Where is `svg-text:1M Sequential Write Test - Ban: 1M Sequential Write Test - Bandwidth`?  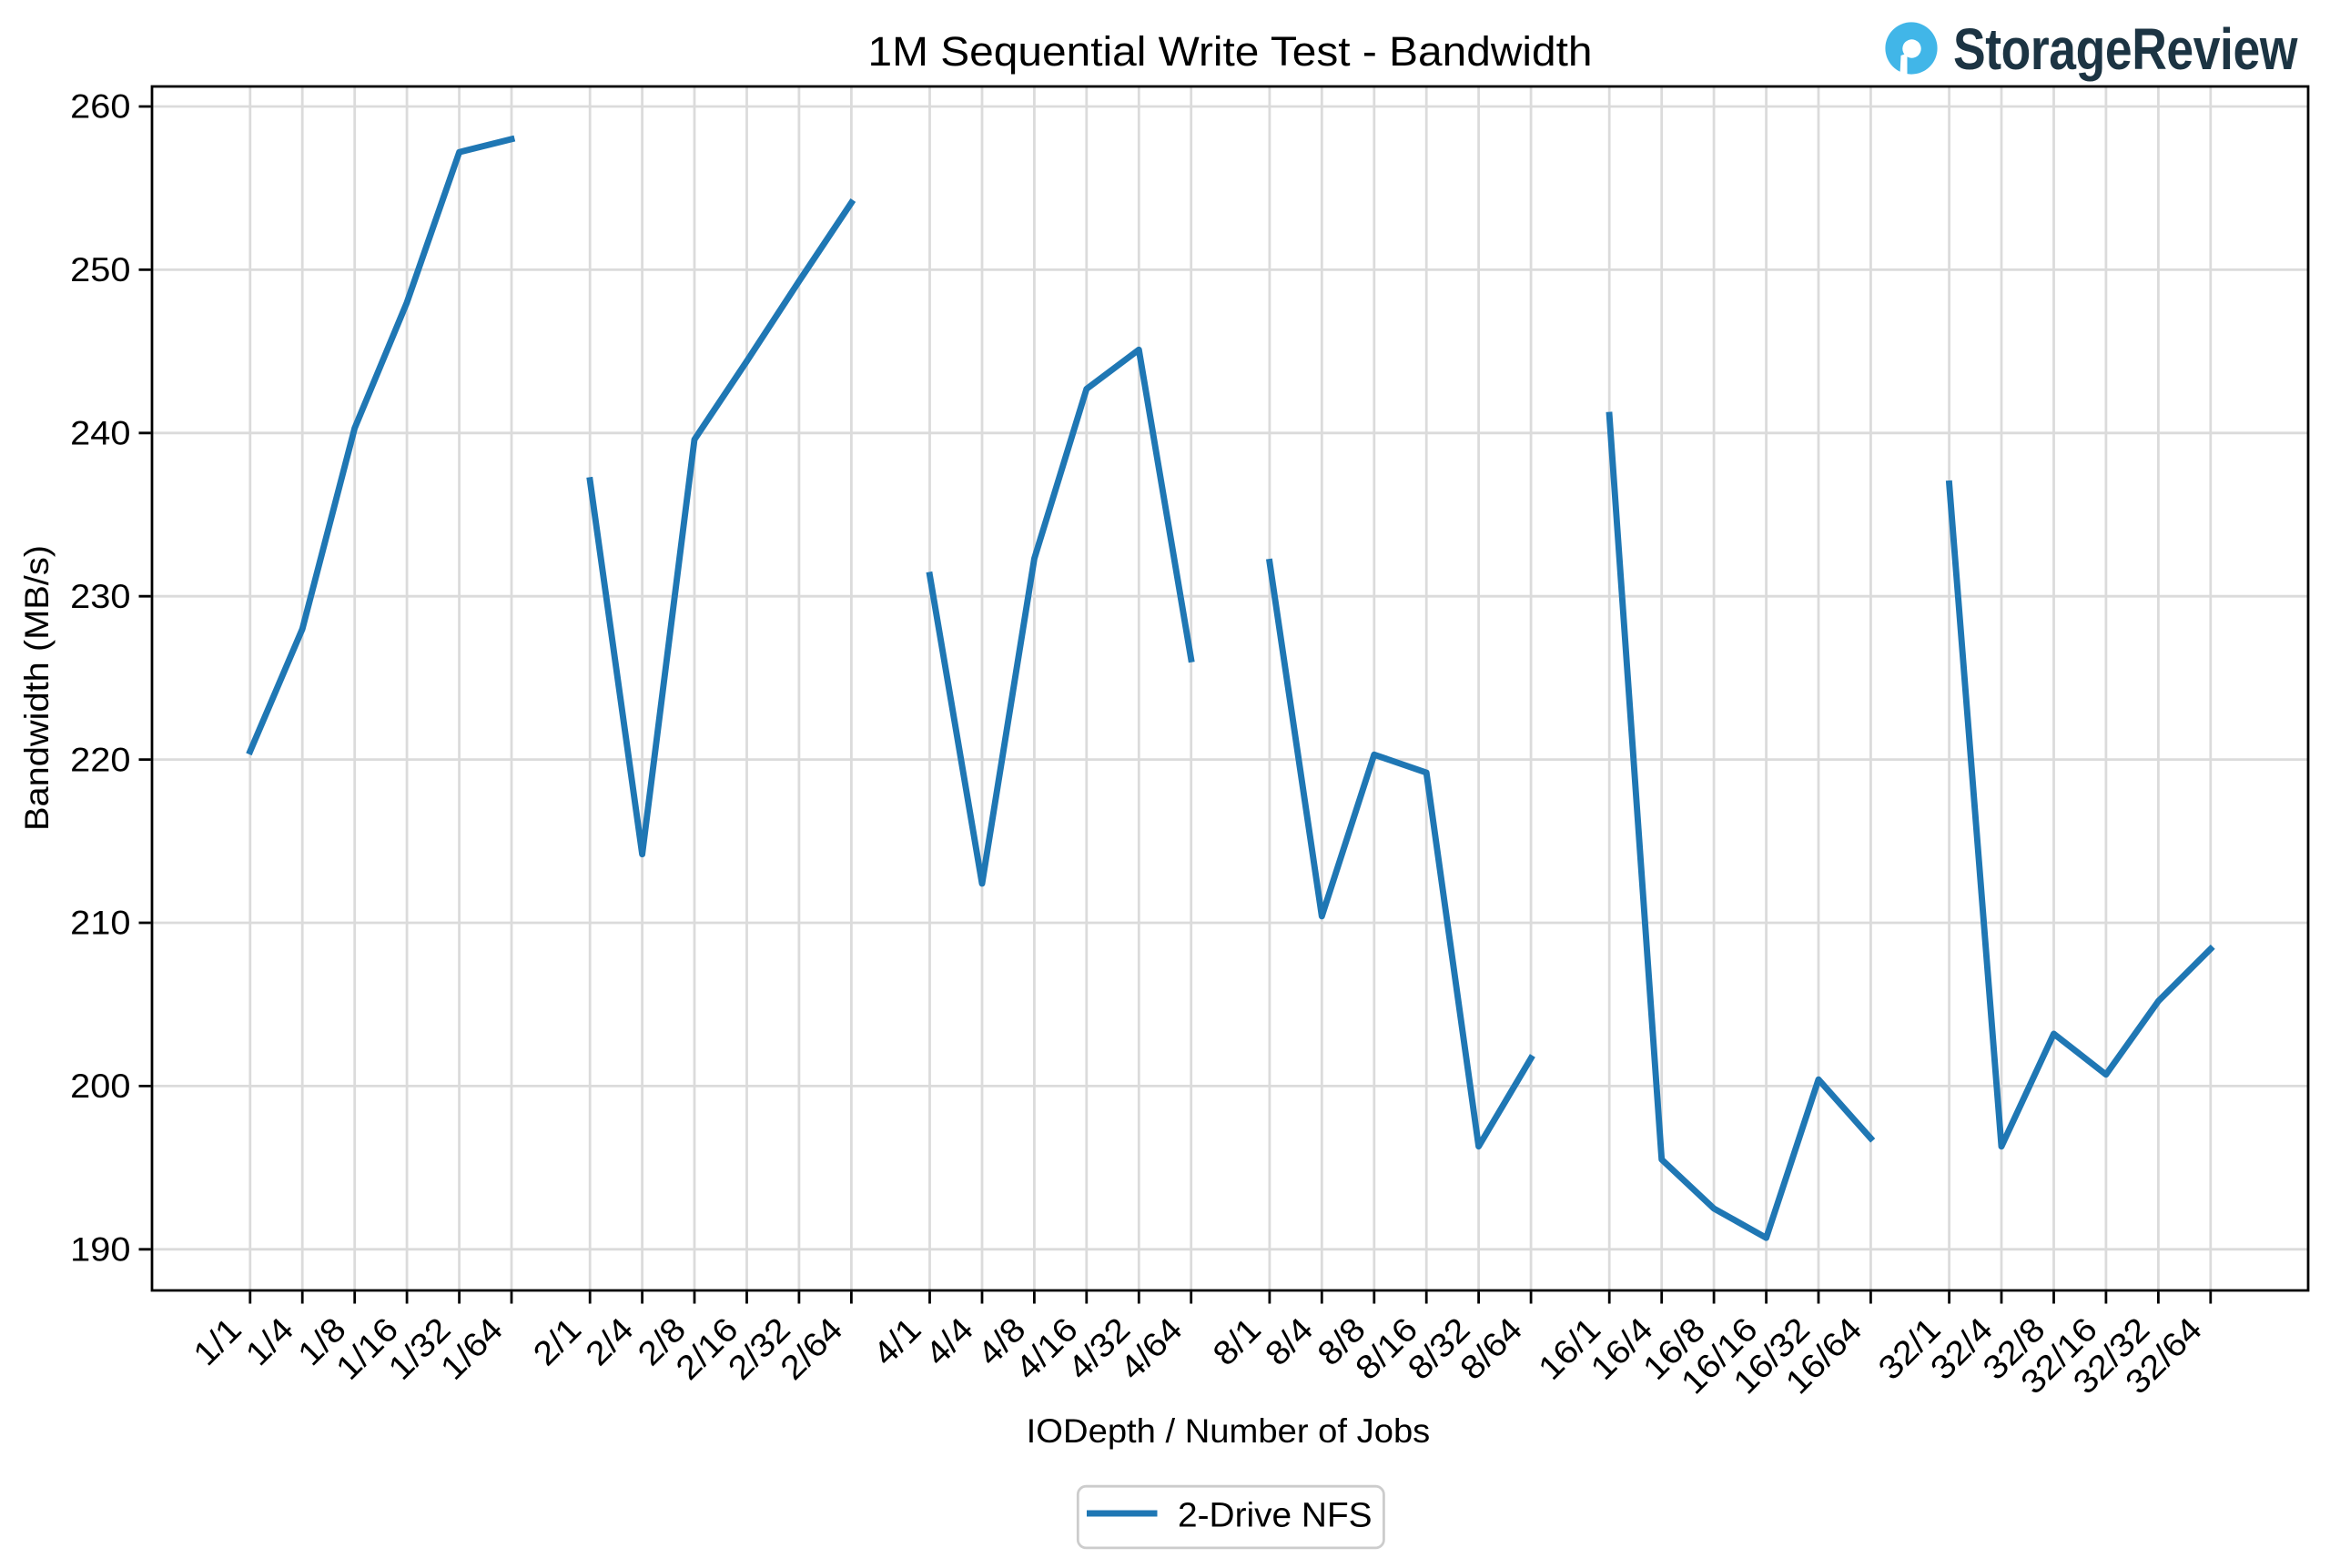 svg-text:1M Sequential Write Test - Ban: 1M Sequential Write Test - Bandwidth is located at coordinates (1230, 51).